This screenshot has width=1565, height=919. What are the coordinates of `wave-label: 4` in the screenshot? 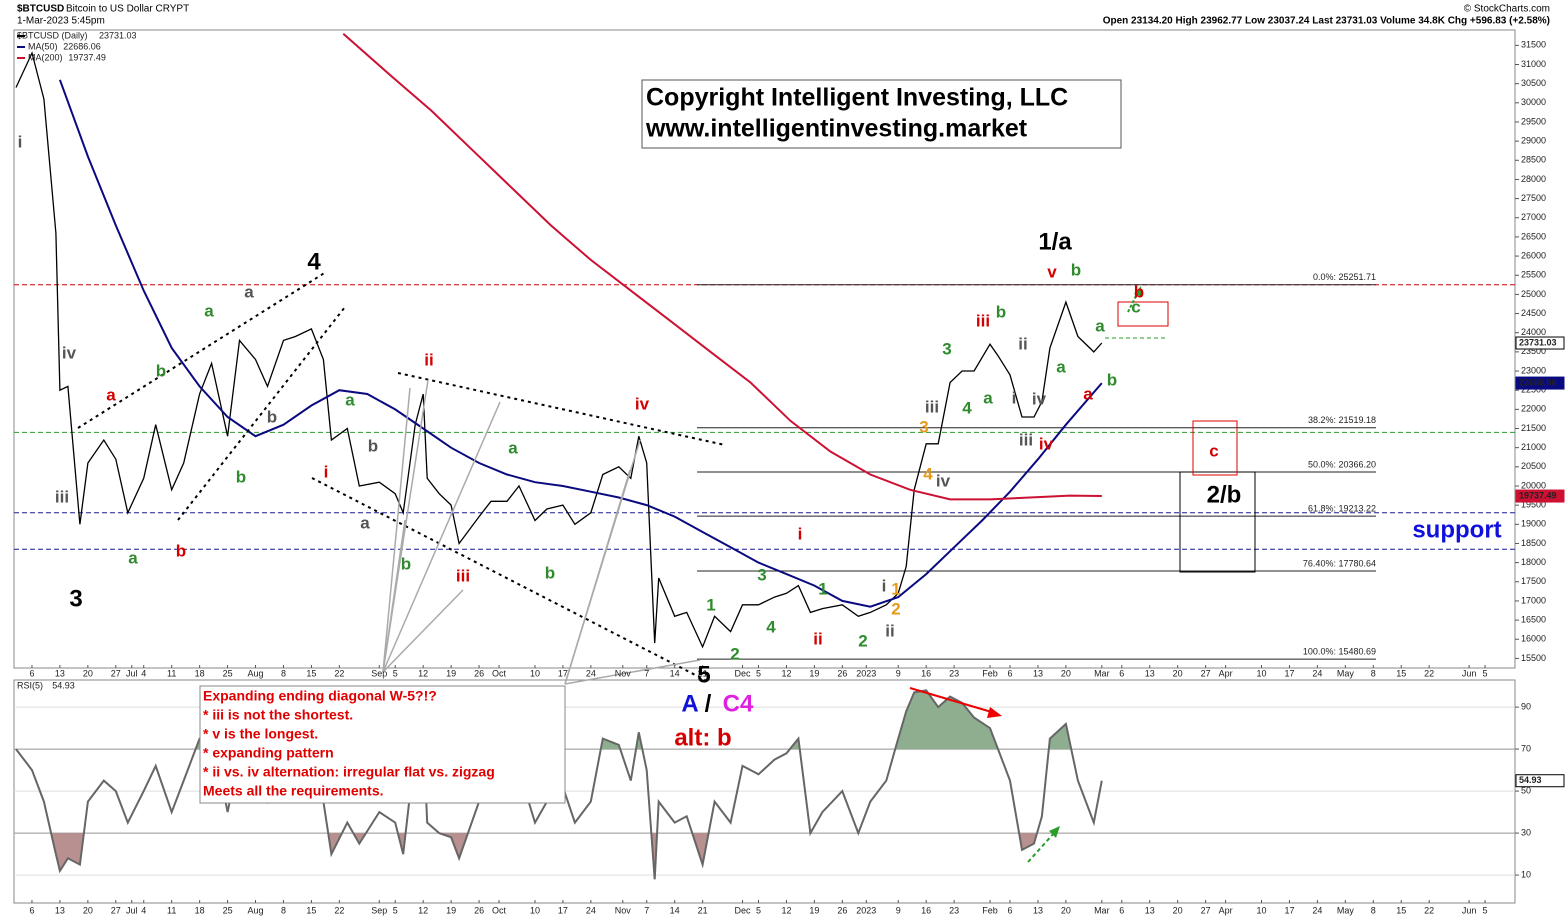 It's located at (928, 473).